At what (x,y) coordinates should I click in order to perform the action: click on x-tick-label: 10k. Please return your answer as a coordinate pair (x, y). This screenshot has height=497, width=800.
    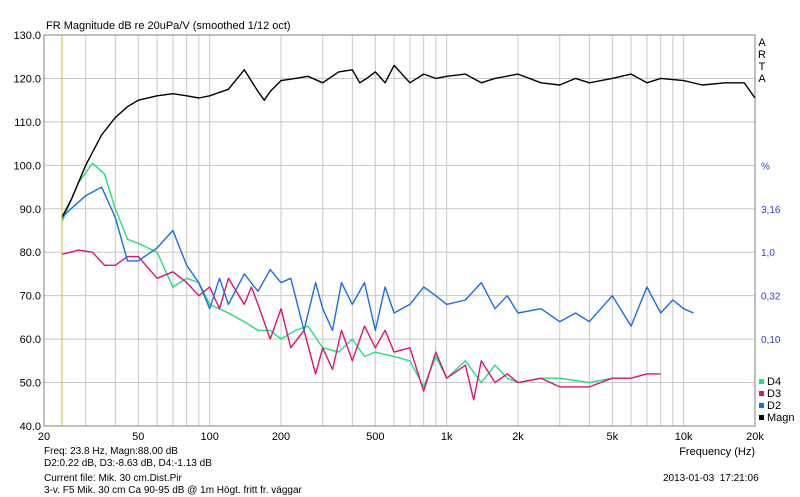
    Looking at the image, I should click on (684, 437).